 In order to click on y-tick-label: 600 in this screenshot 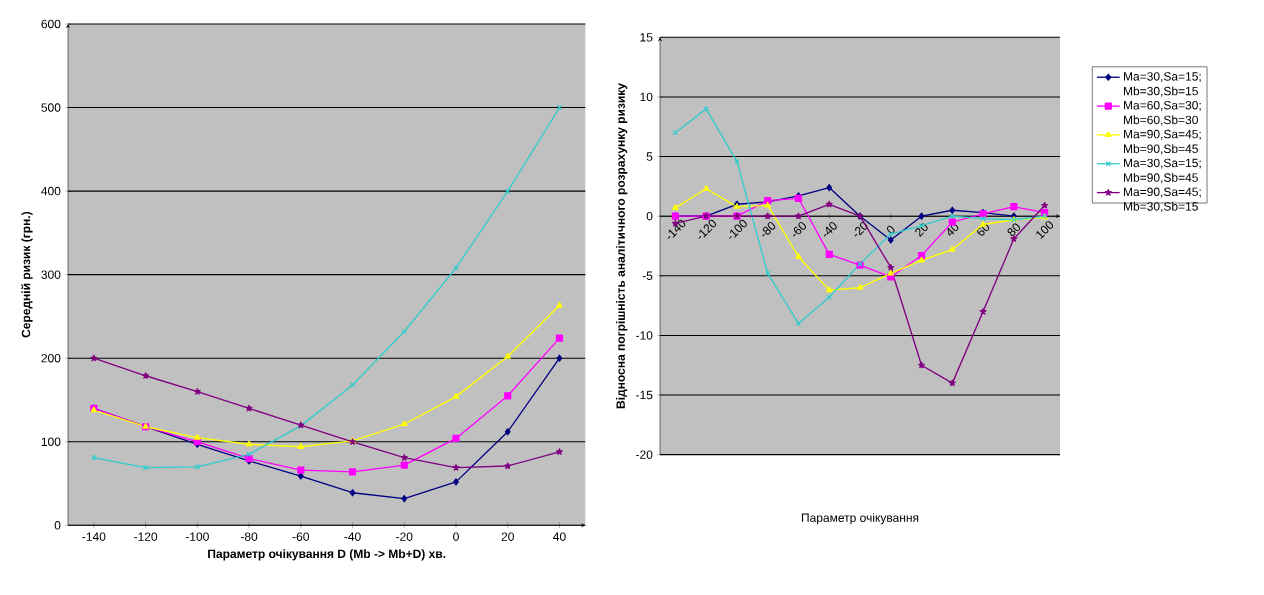, I will do `click(51, 24)`.